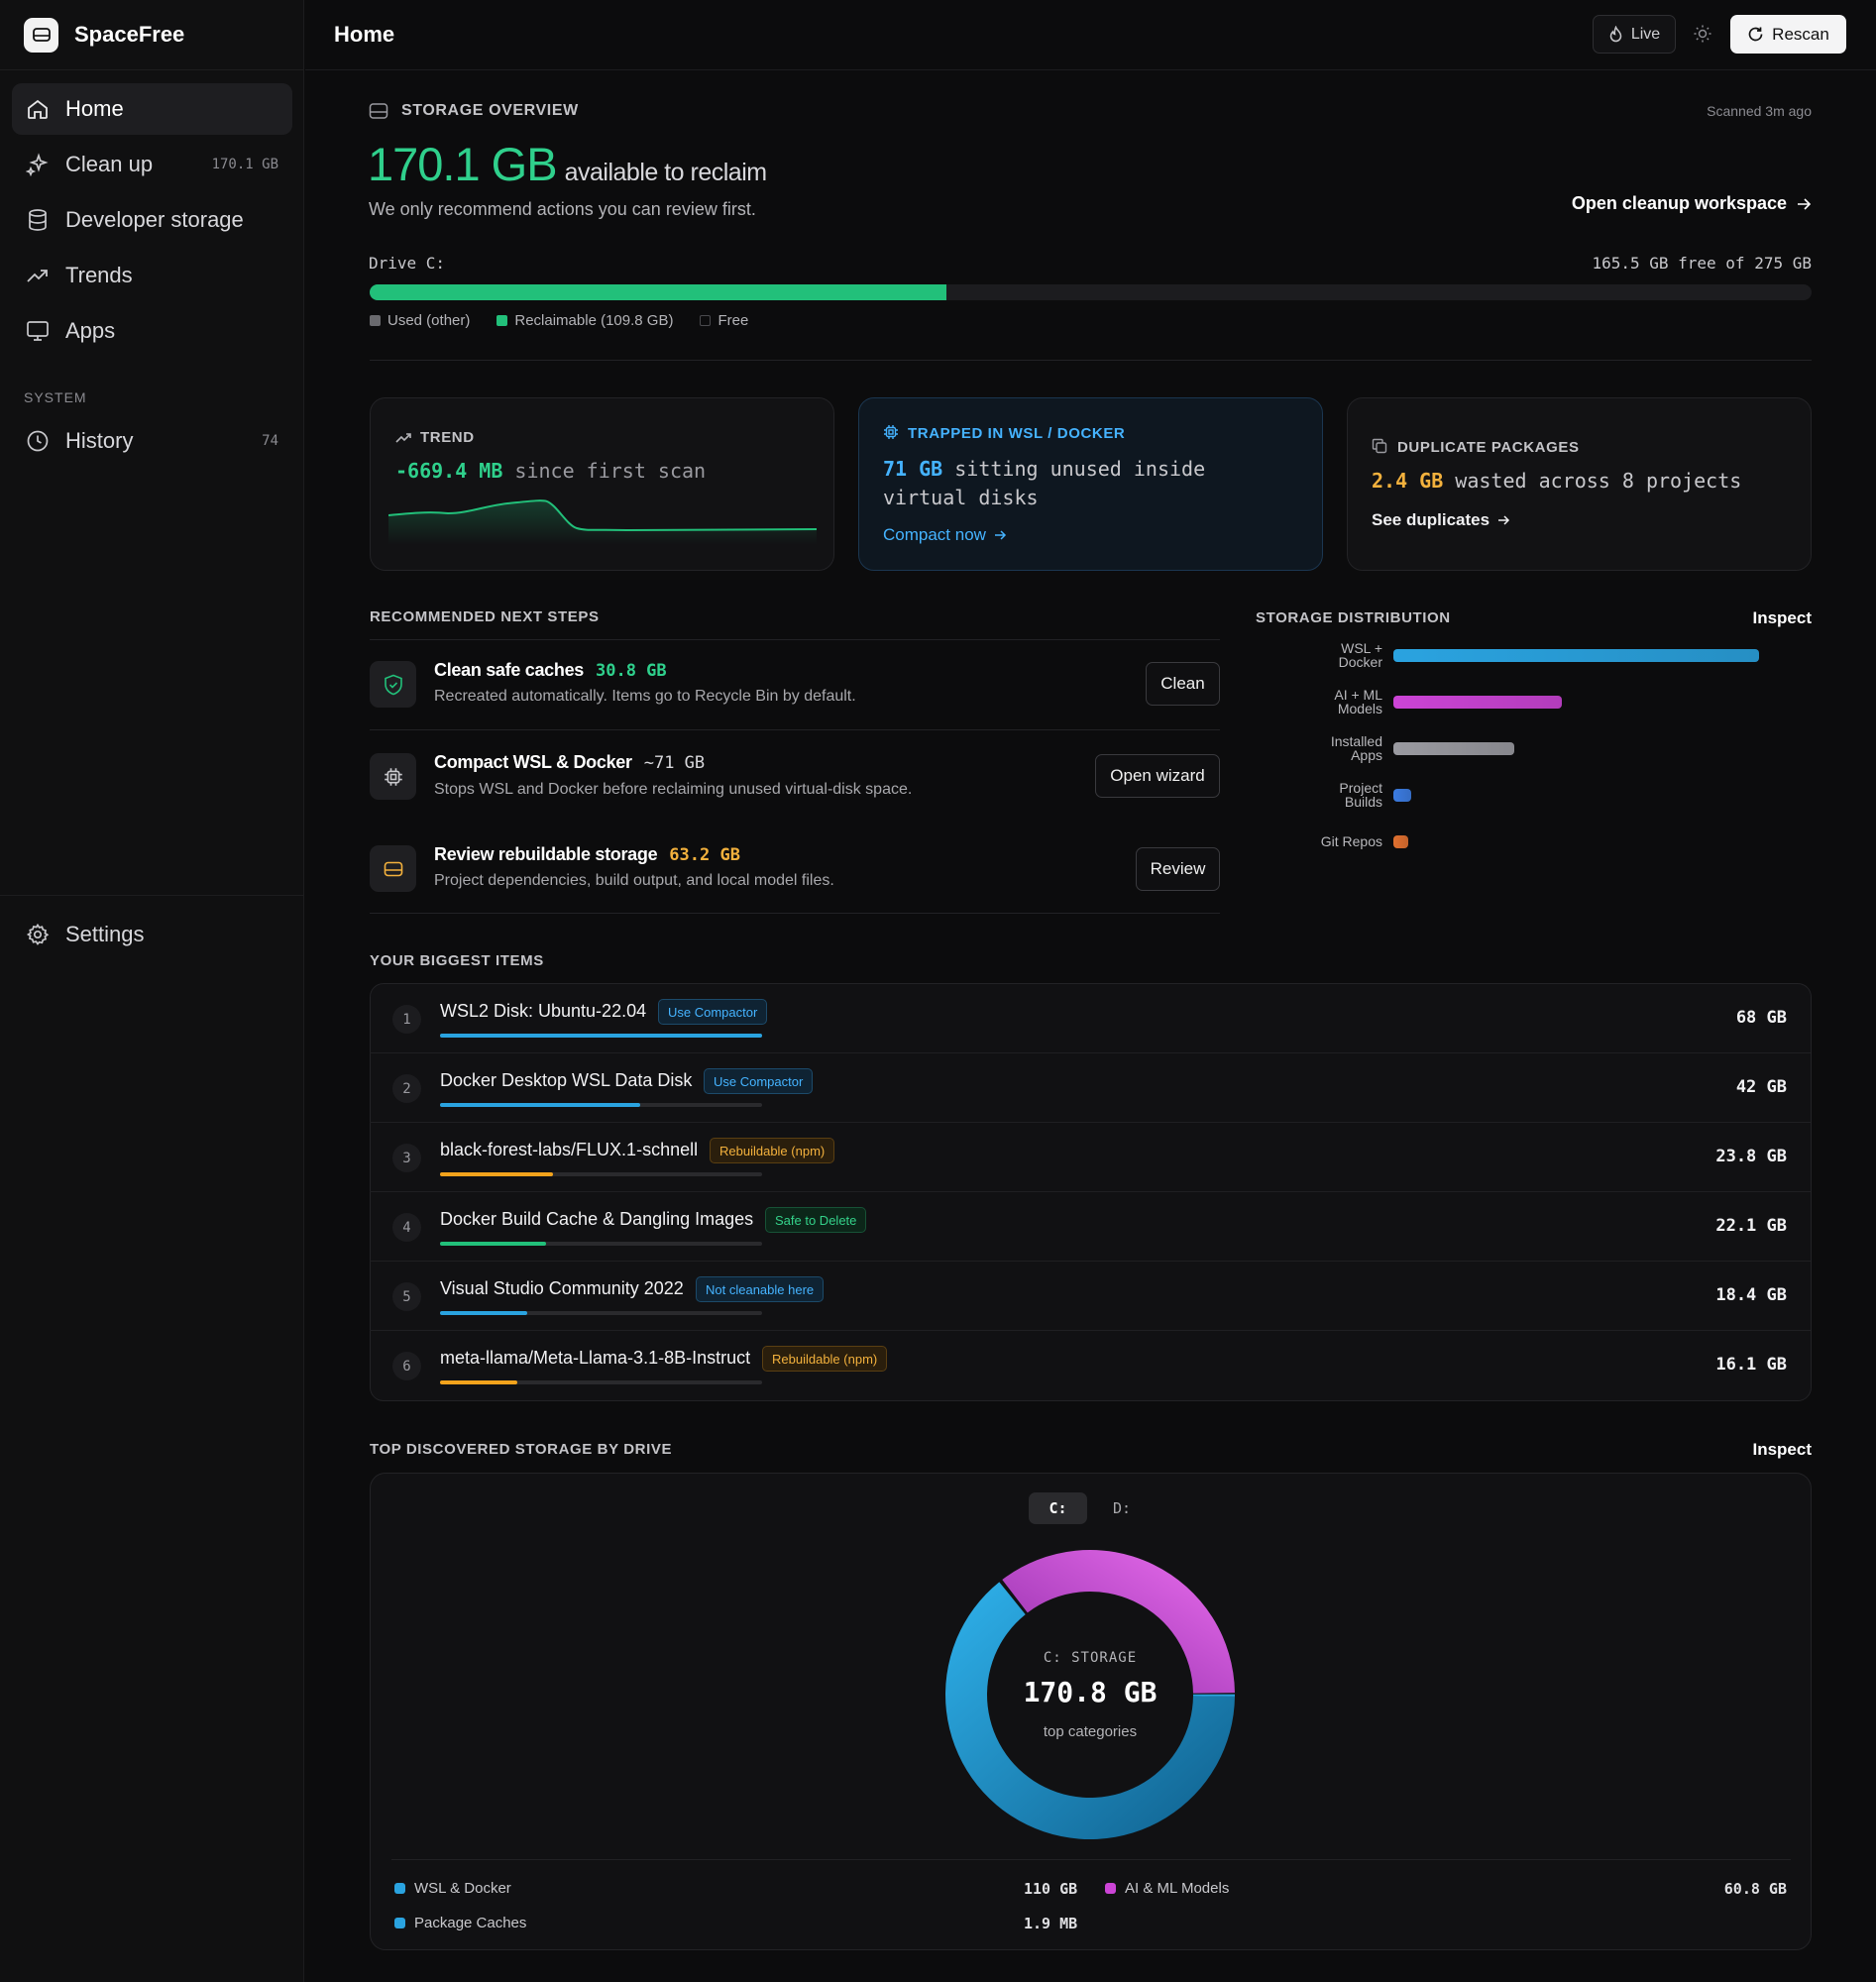 The height and width of the screenshot is (1982, 1876). What do you see at coordinates (375, 320) in the screenshot?
I see `legend-swatch-used` at bounding box center [375, 320].